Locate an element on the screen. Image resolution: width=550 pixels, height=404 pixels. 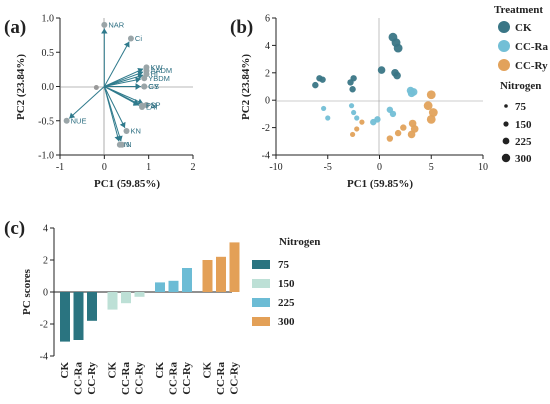
bar-legend-150-swatch is located at coordinates (261, 283).